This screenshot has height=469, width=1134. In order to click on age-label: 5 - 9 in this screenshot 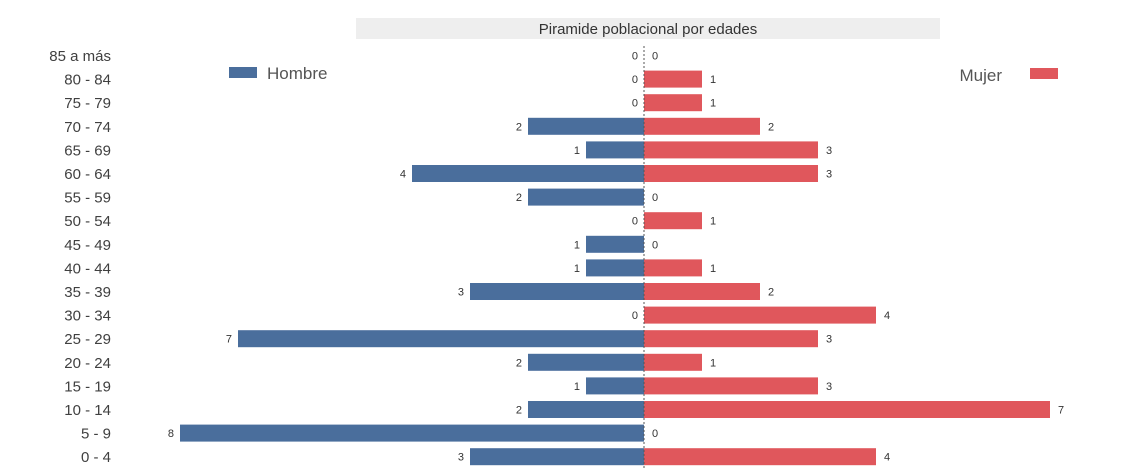, I will do `click(96, 434)`.